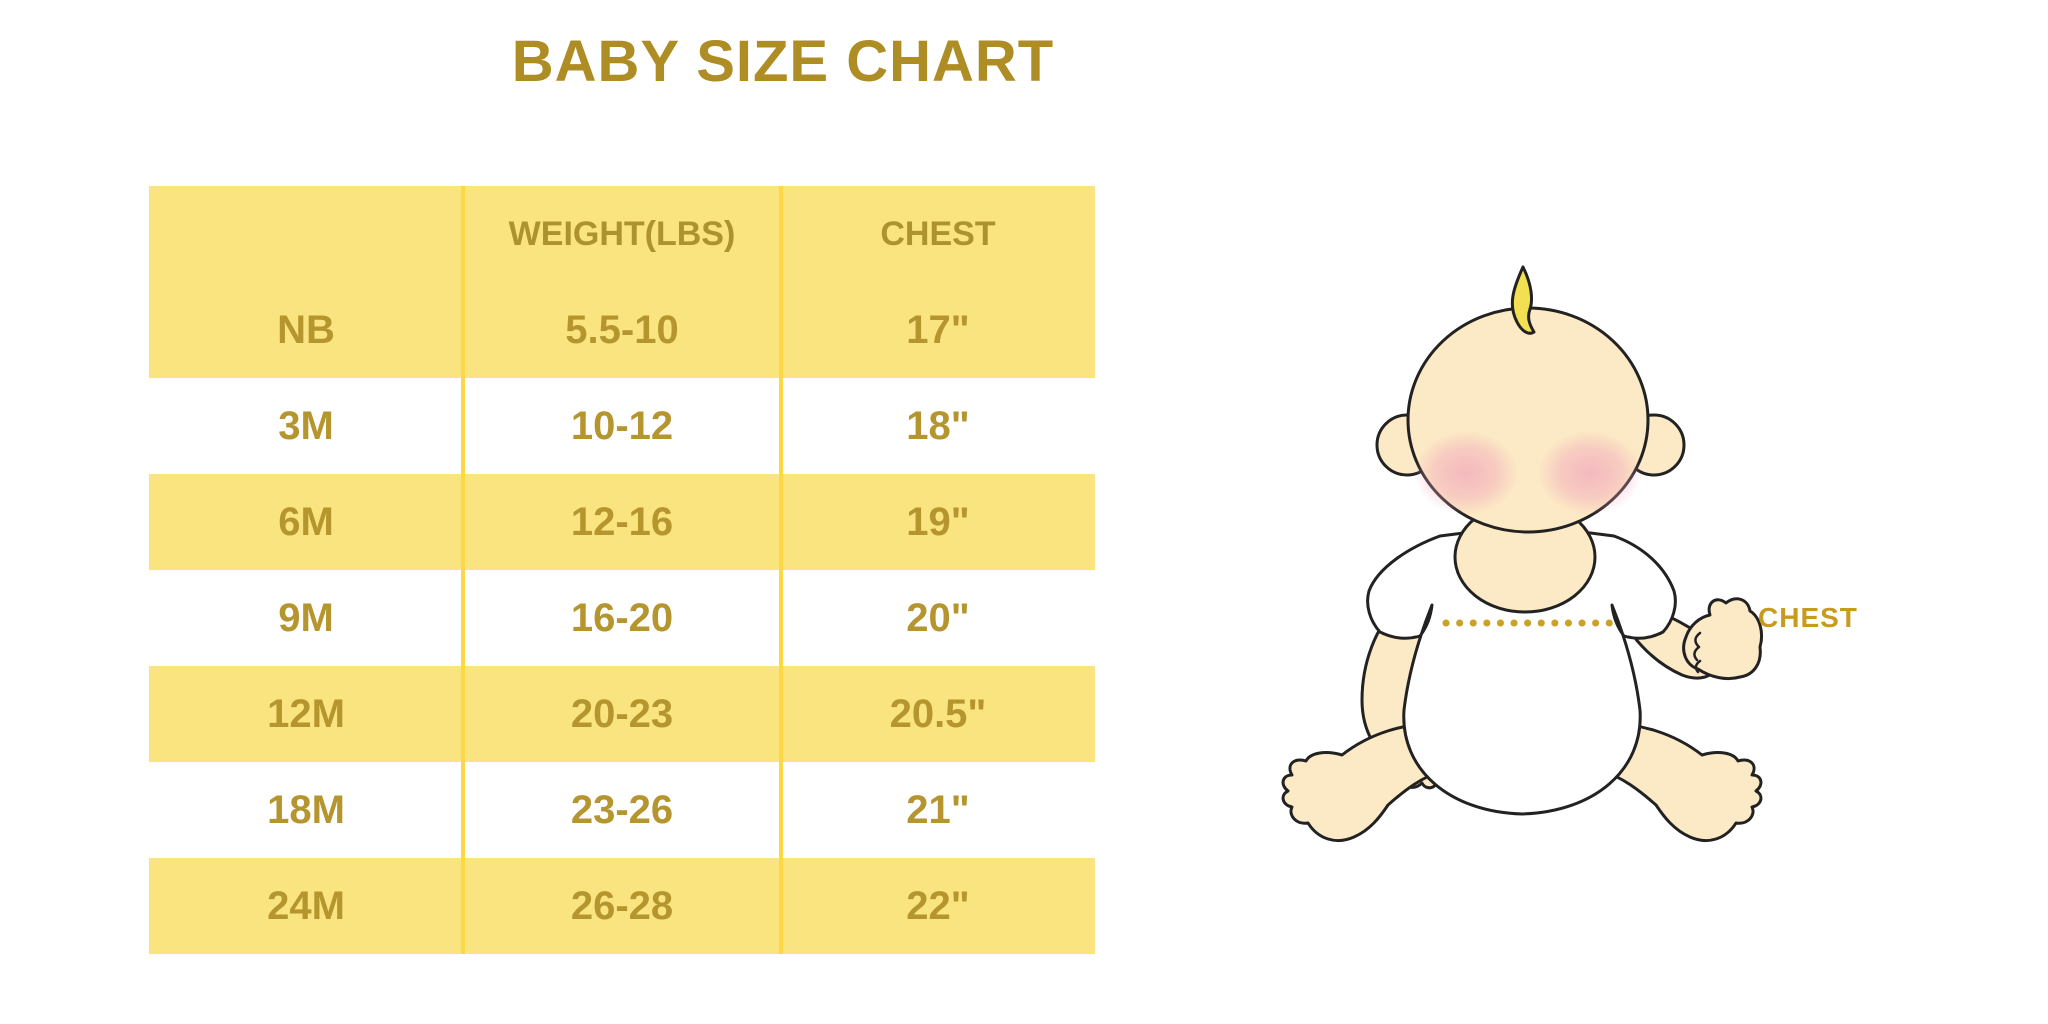 This screenshot has height=1024, width=2048. What do you see at coordinates (1681, 781) in the screenshot?
I see `baby-right-leg` at bounding box center [1681, 781].